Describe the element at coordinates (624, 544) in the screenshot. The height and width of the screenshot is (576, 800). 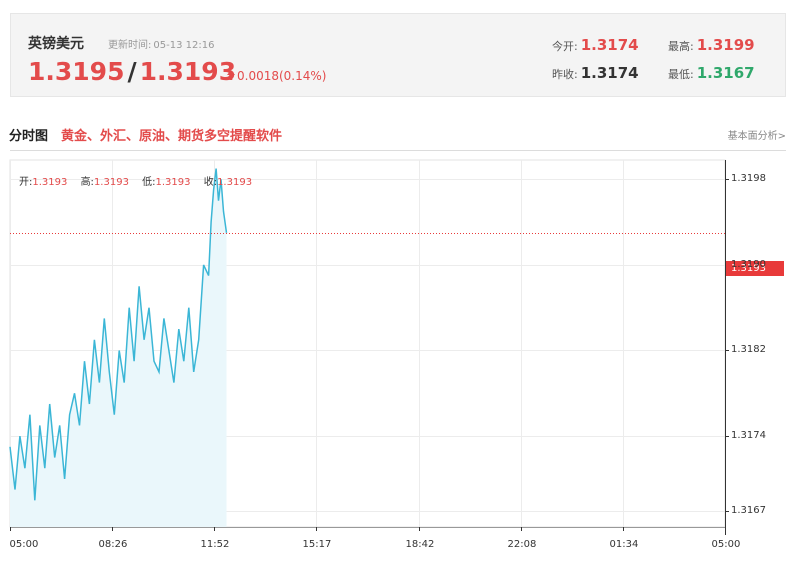
I see `x-tick-label: 01:34` at that location.